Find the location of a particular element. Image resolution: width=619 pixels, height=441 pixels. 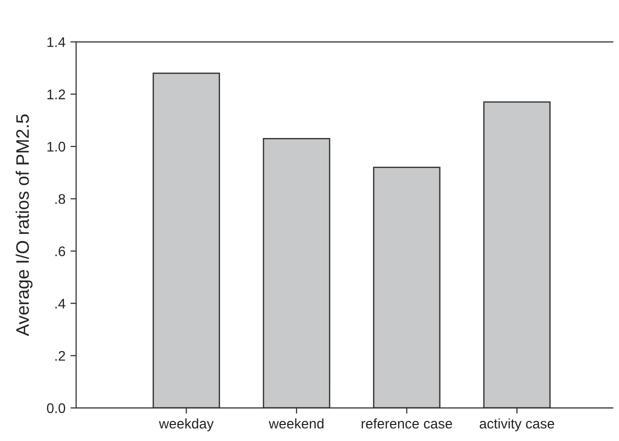

y-tick-label: .8 is located at coordinates (60, 199).